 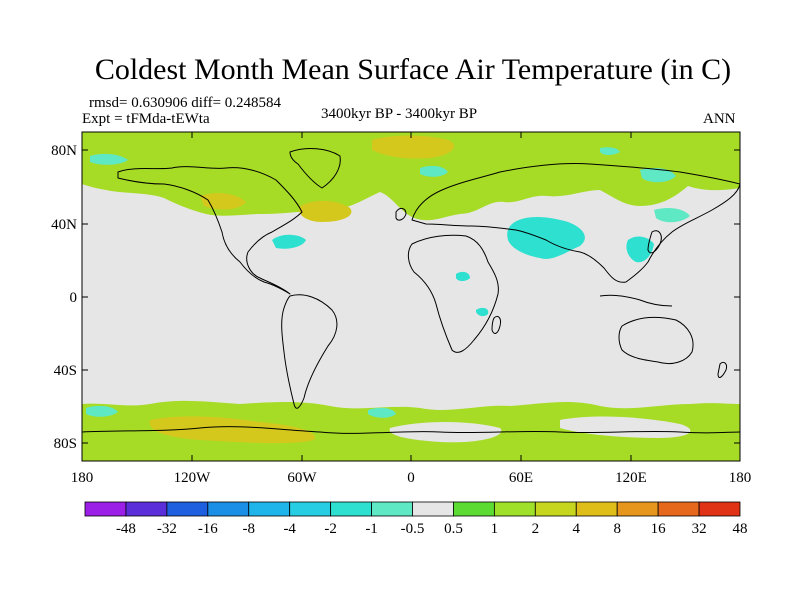 I want to click on colorbar-label: 16, so click(x=659, y=529).